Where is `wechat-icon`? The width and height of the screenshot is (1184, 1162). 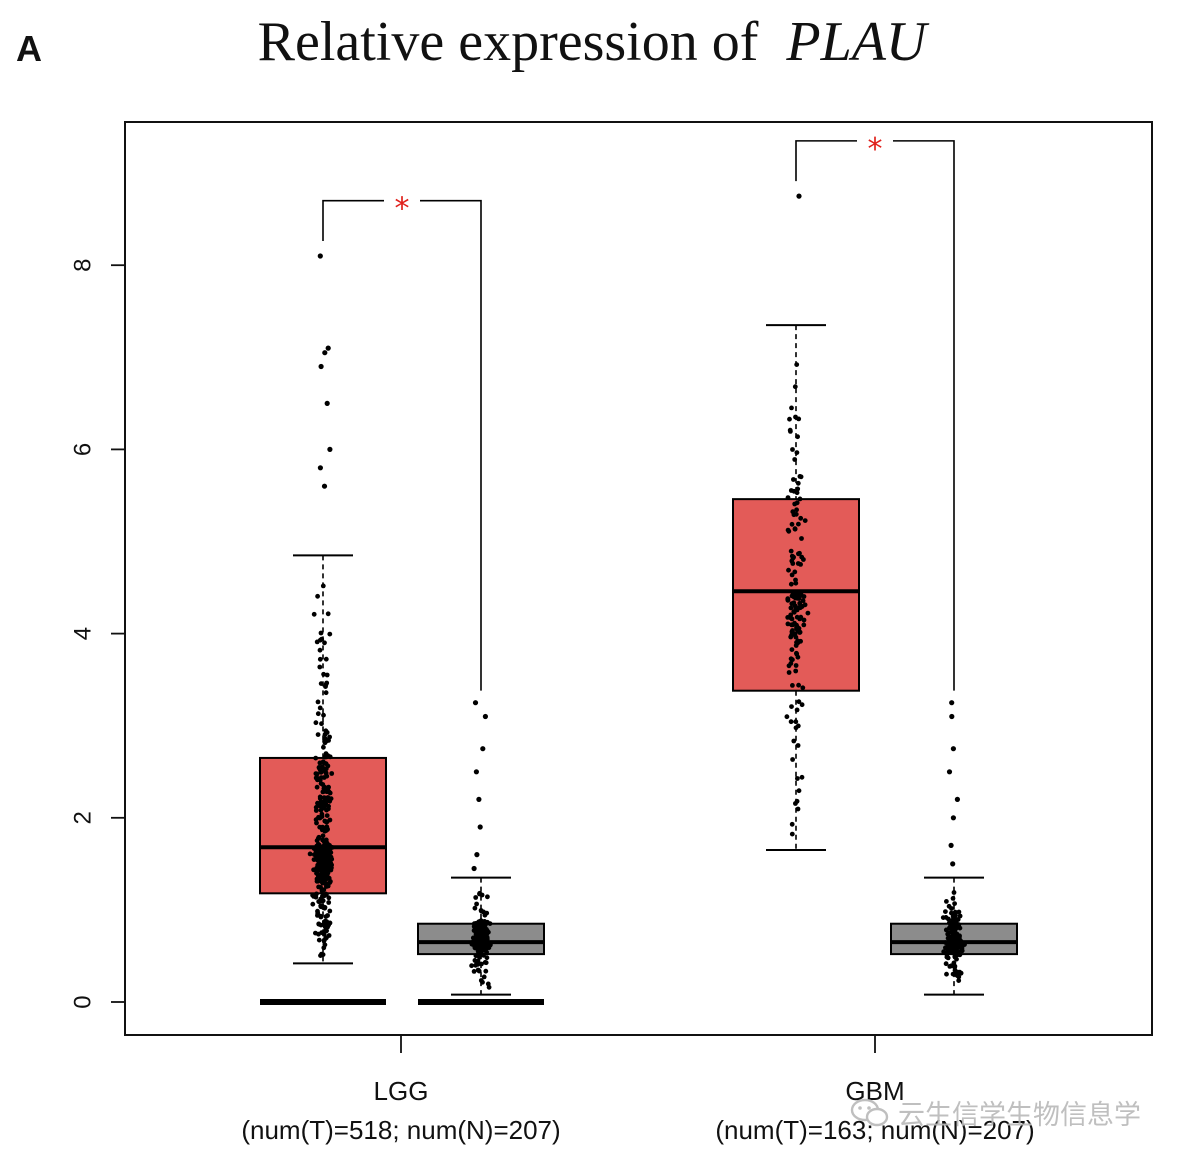
wechat-icon is located at coordinates (869, 1112).